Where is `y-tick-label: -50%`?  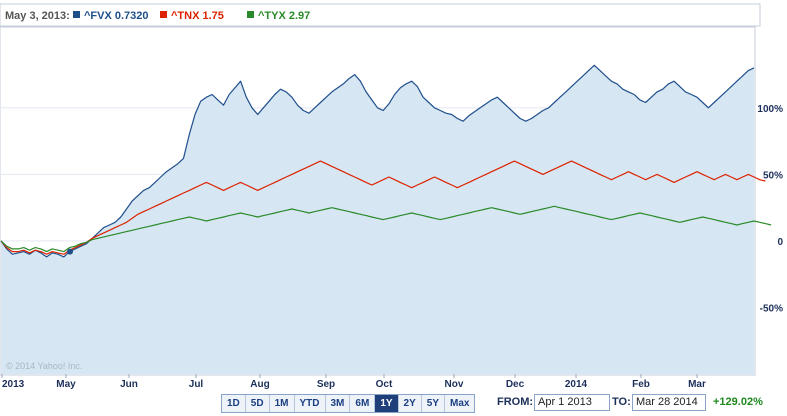
y-tick-label: -50% is located at coordinates (771, 308).